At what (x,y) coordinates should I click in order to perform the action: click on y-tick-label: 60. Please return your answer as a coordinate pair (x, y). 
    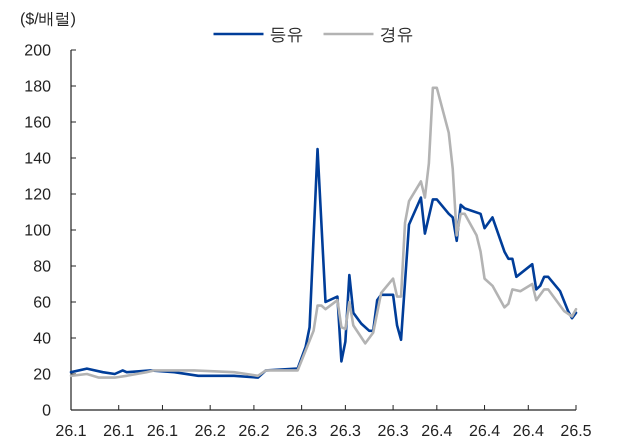
    Looking at the image, I should click on (42, 303).